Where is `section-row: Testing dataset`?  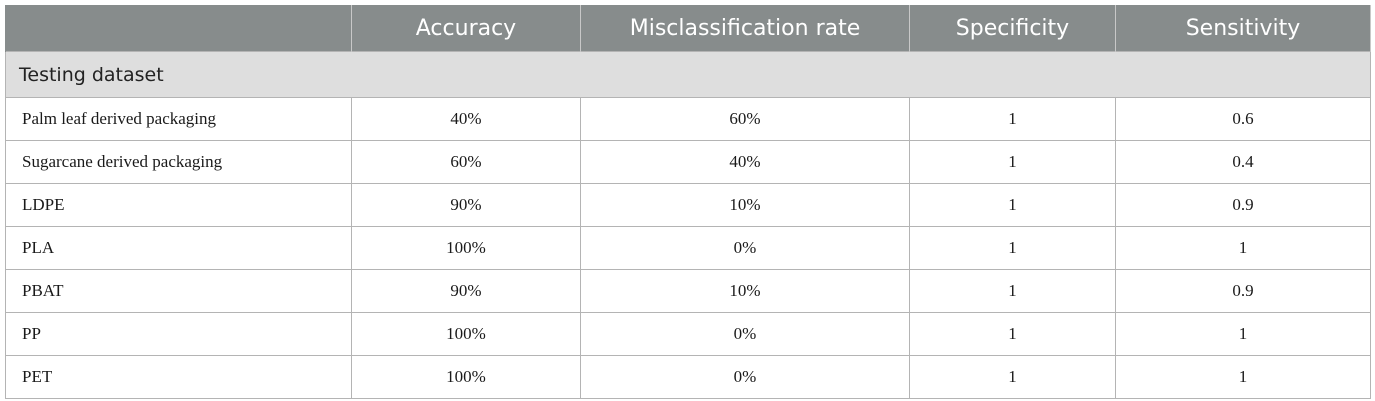 section-row: Testing dataset is located at coordinates (688, 74).